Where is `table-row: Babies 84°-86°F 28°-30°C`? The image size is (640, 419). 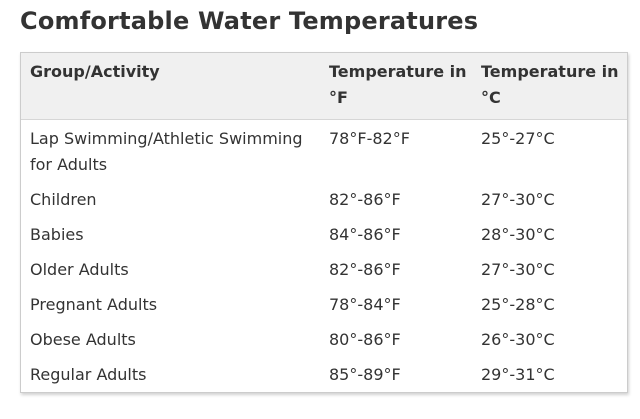
table-row: Babies 84°-86°F 28°-30°C is located at coordinates (324, 235).